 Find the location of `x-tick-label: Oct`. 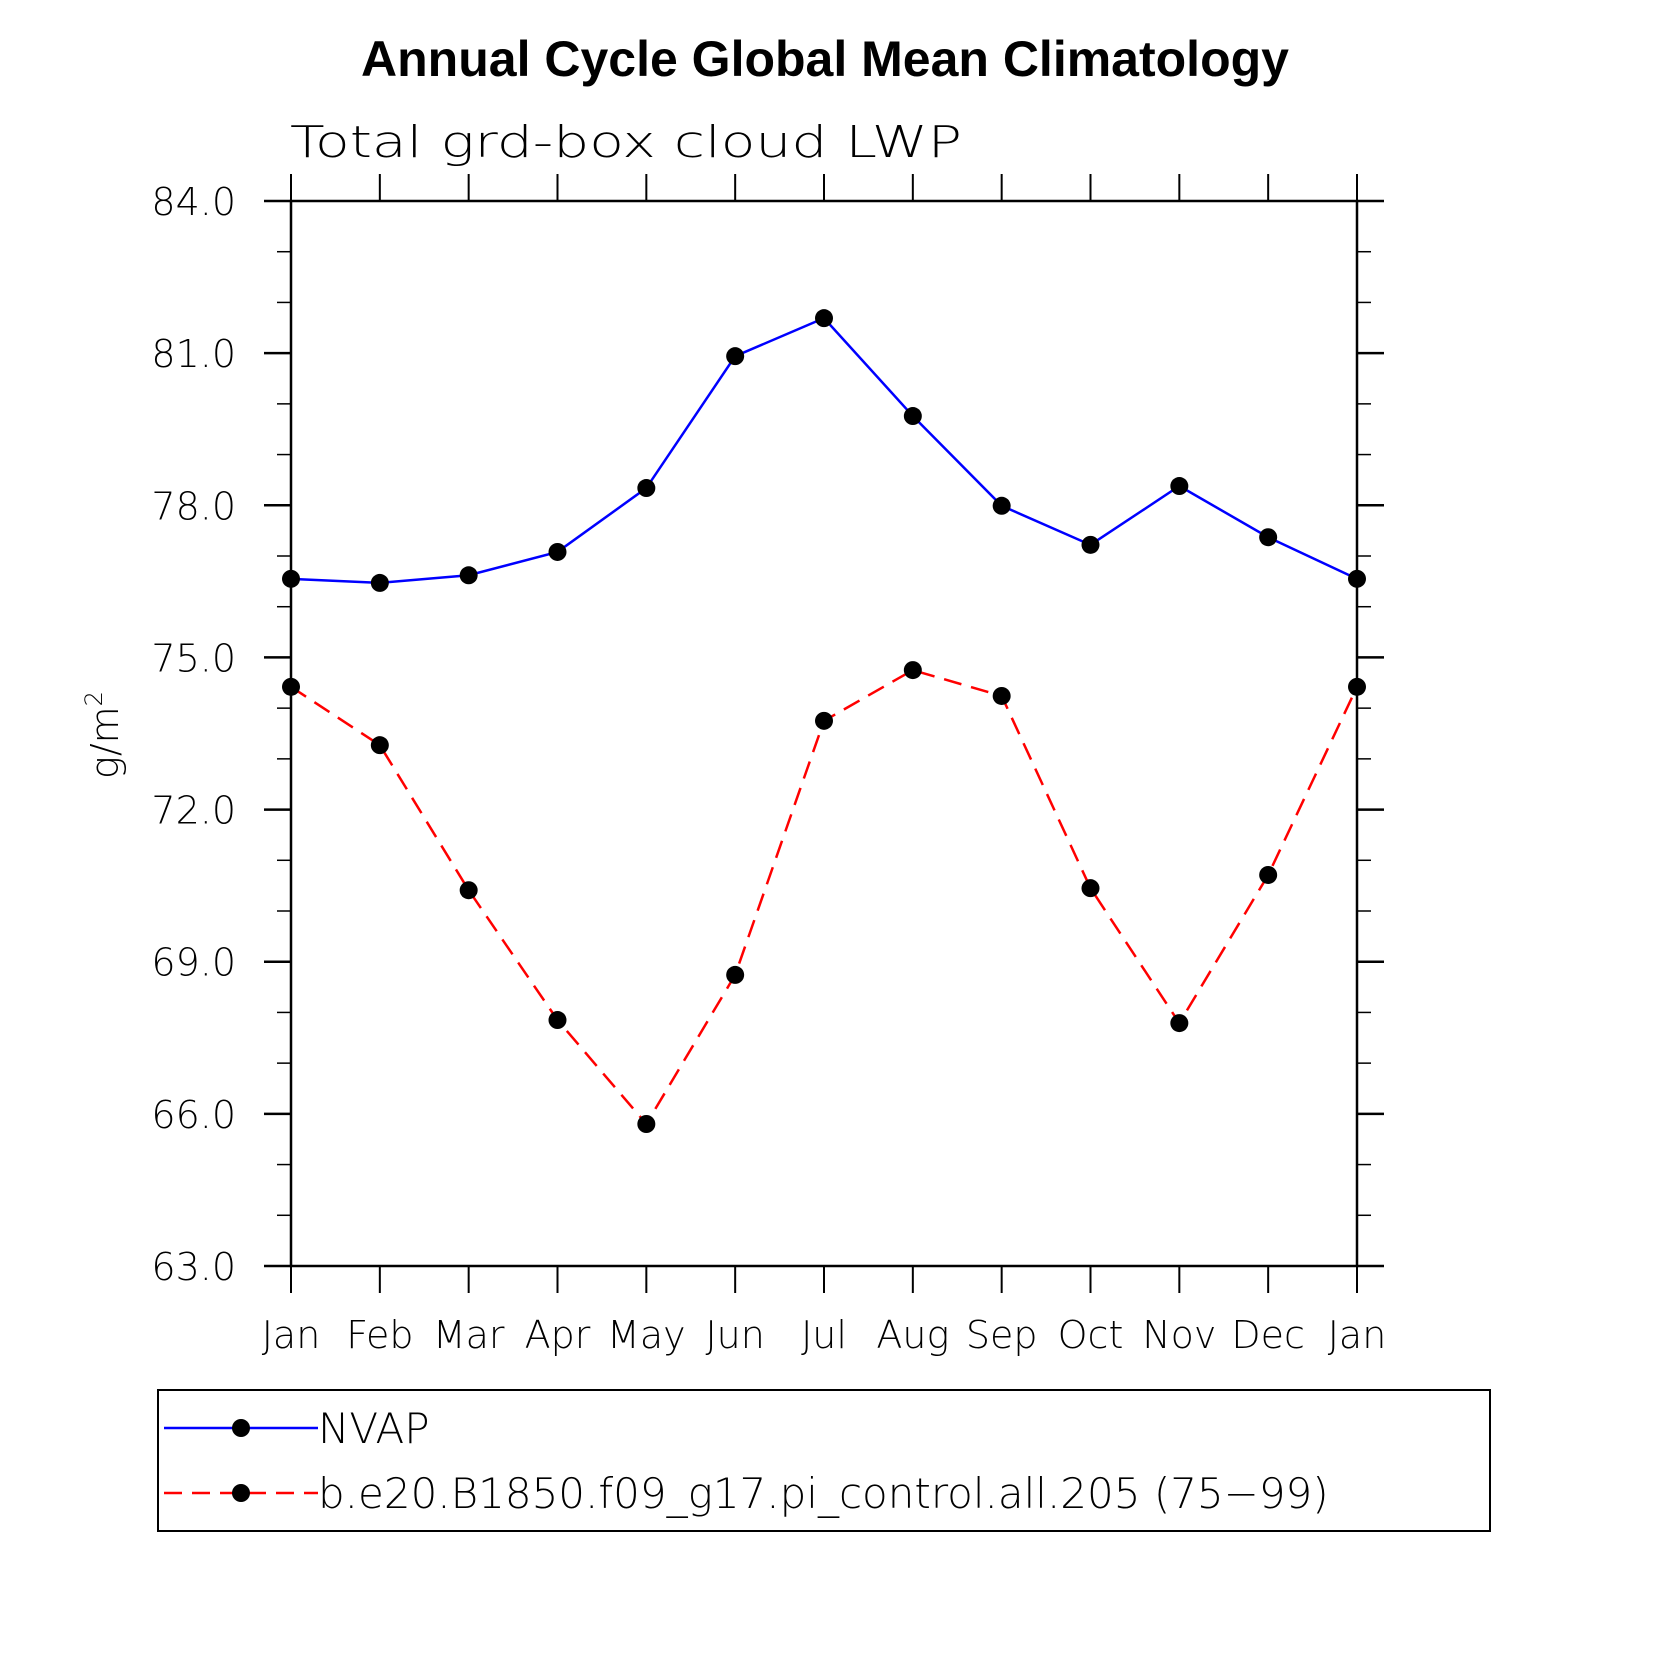

x-tick-label: Oct is located at coordinates (1091, 1335).